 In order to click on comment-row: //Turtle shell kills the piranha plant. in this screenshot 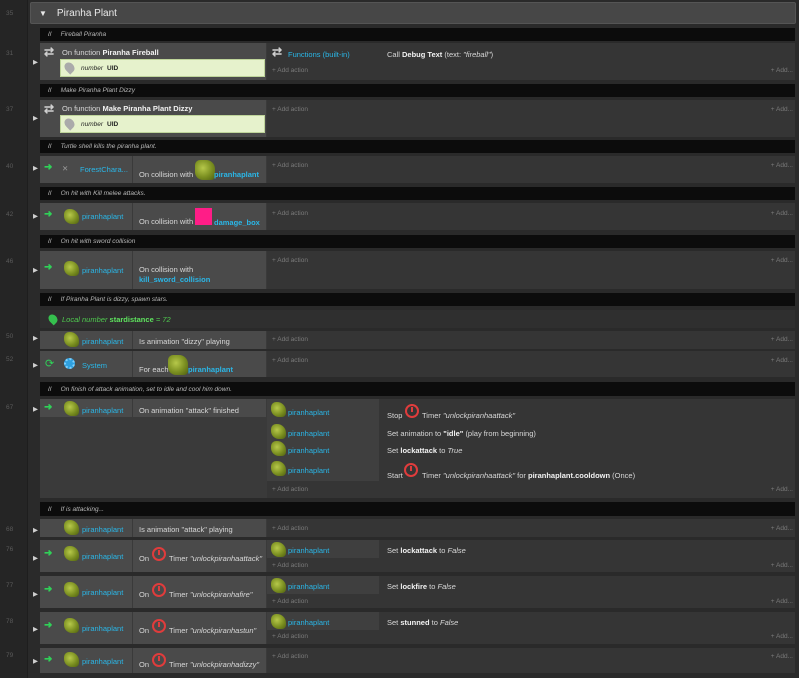, I will do `click(417, 146)`.